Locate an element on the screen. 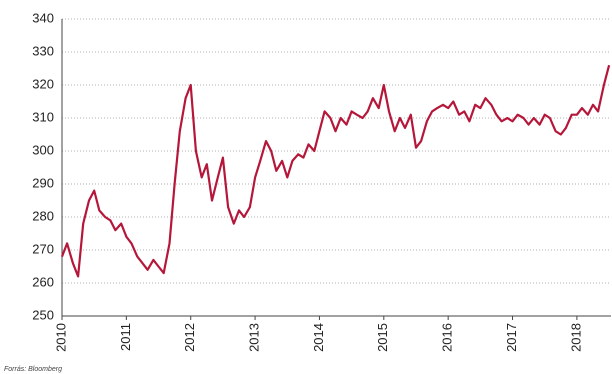 This screenshot has width=612, height=374. y-tick-label: 330 is located at coordinates (43, 50).